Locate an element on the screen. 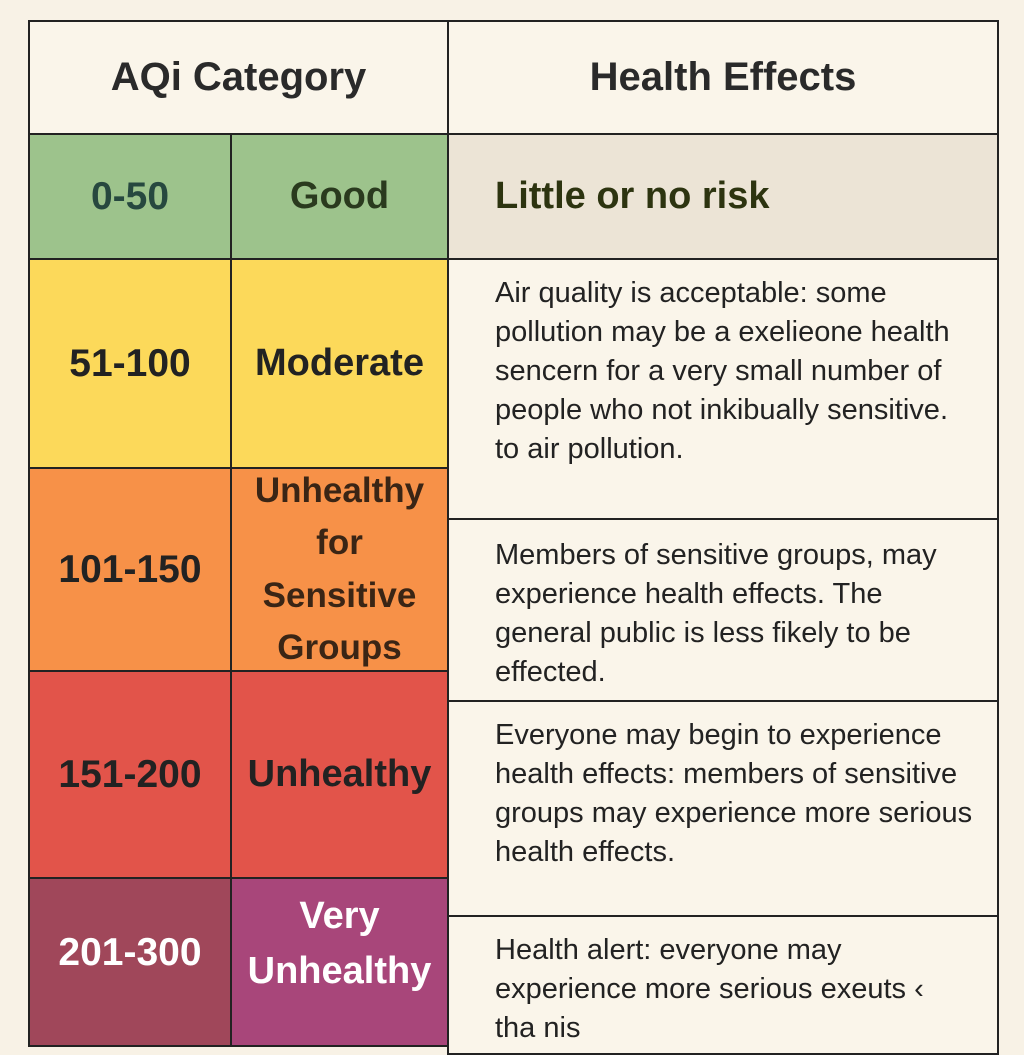  range-moderate: 51-100 is located at coordinates (130, 363).